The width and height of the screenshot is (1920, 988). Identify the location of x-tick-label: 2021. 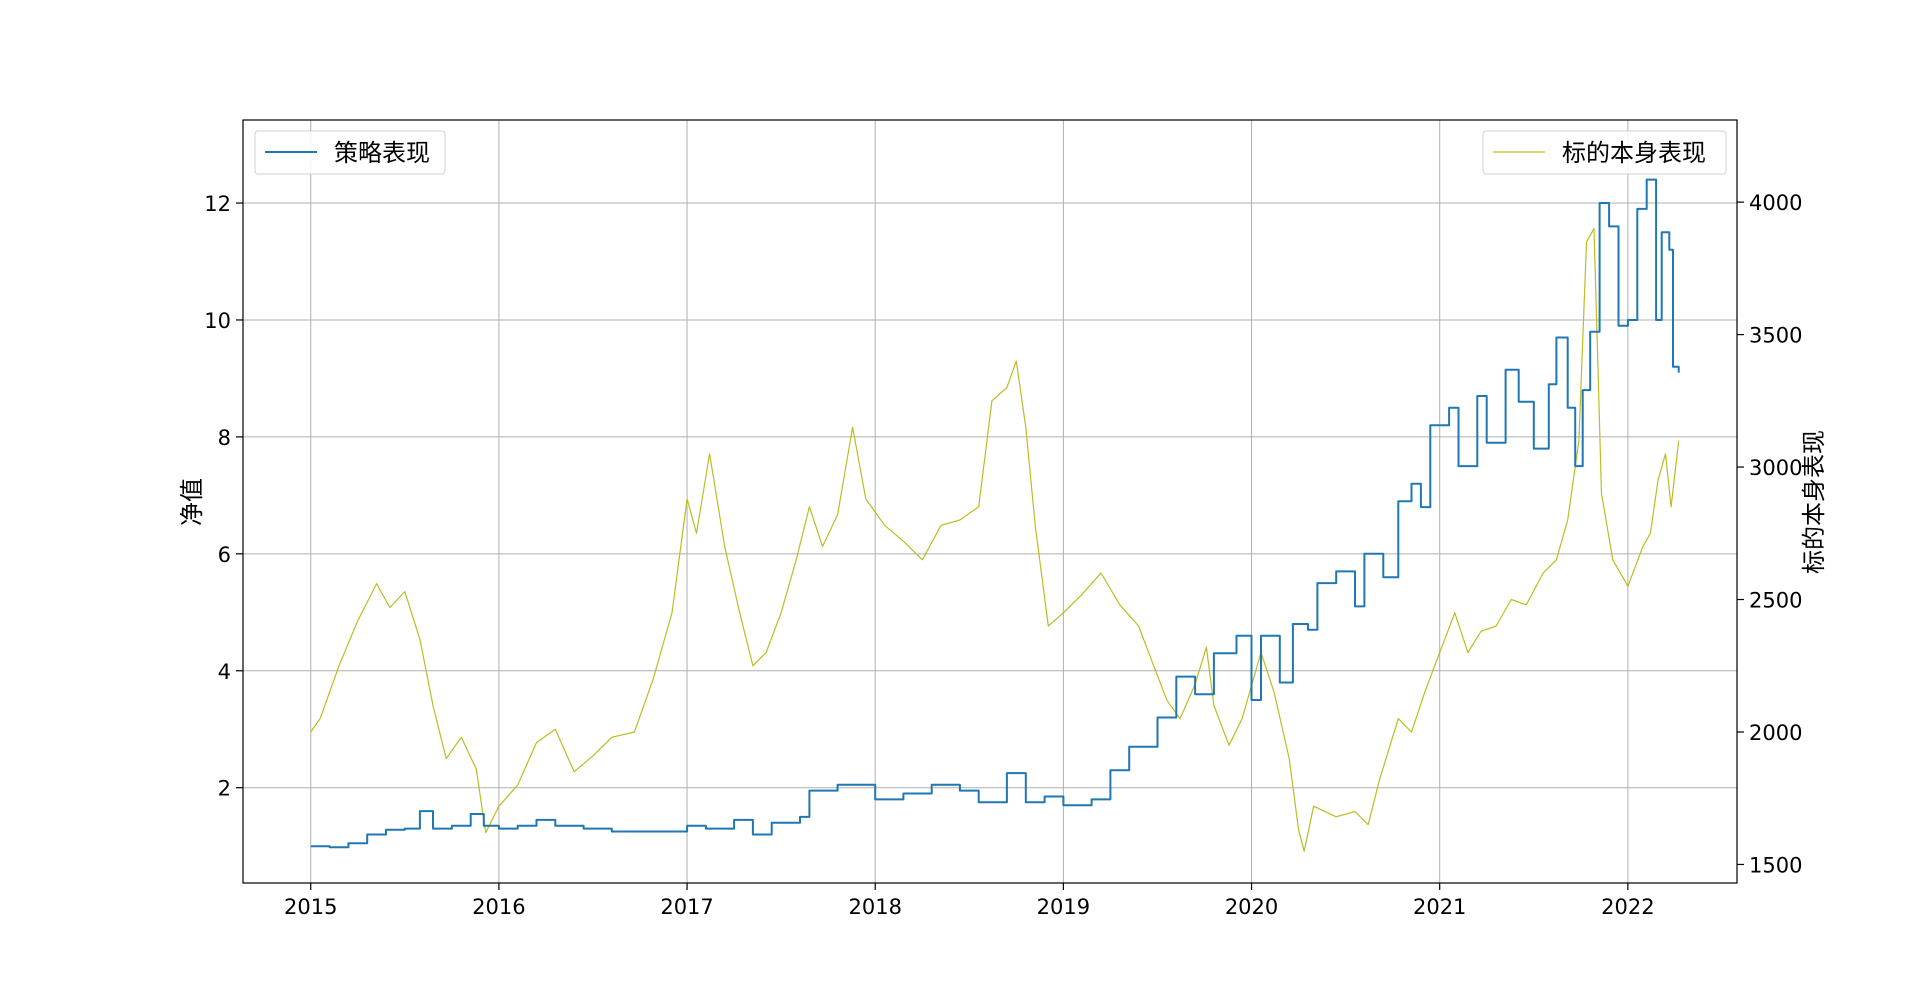
(1439, 907).